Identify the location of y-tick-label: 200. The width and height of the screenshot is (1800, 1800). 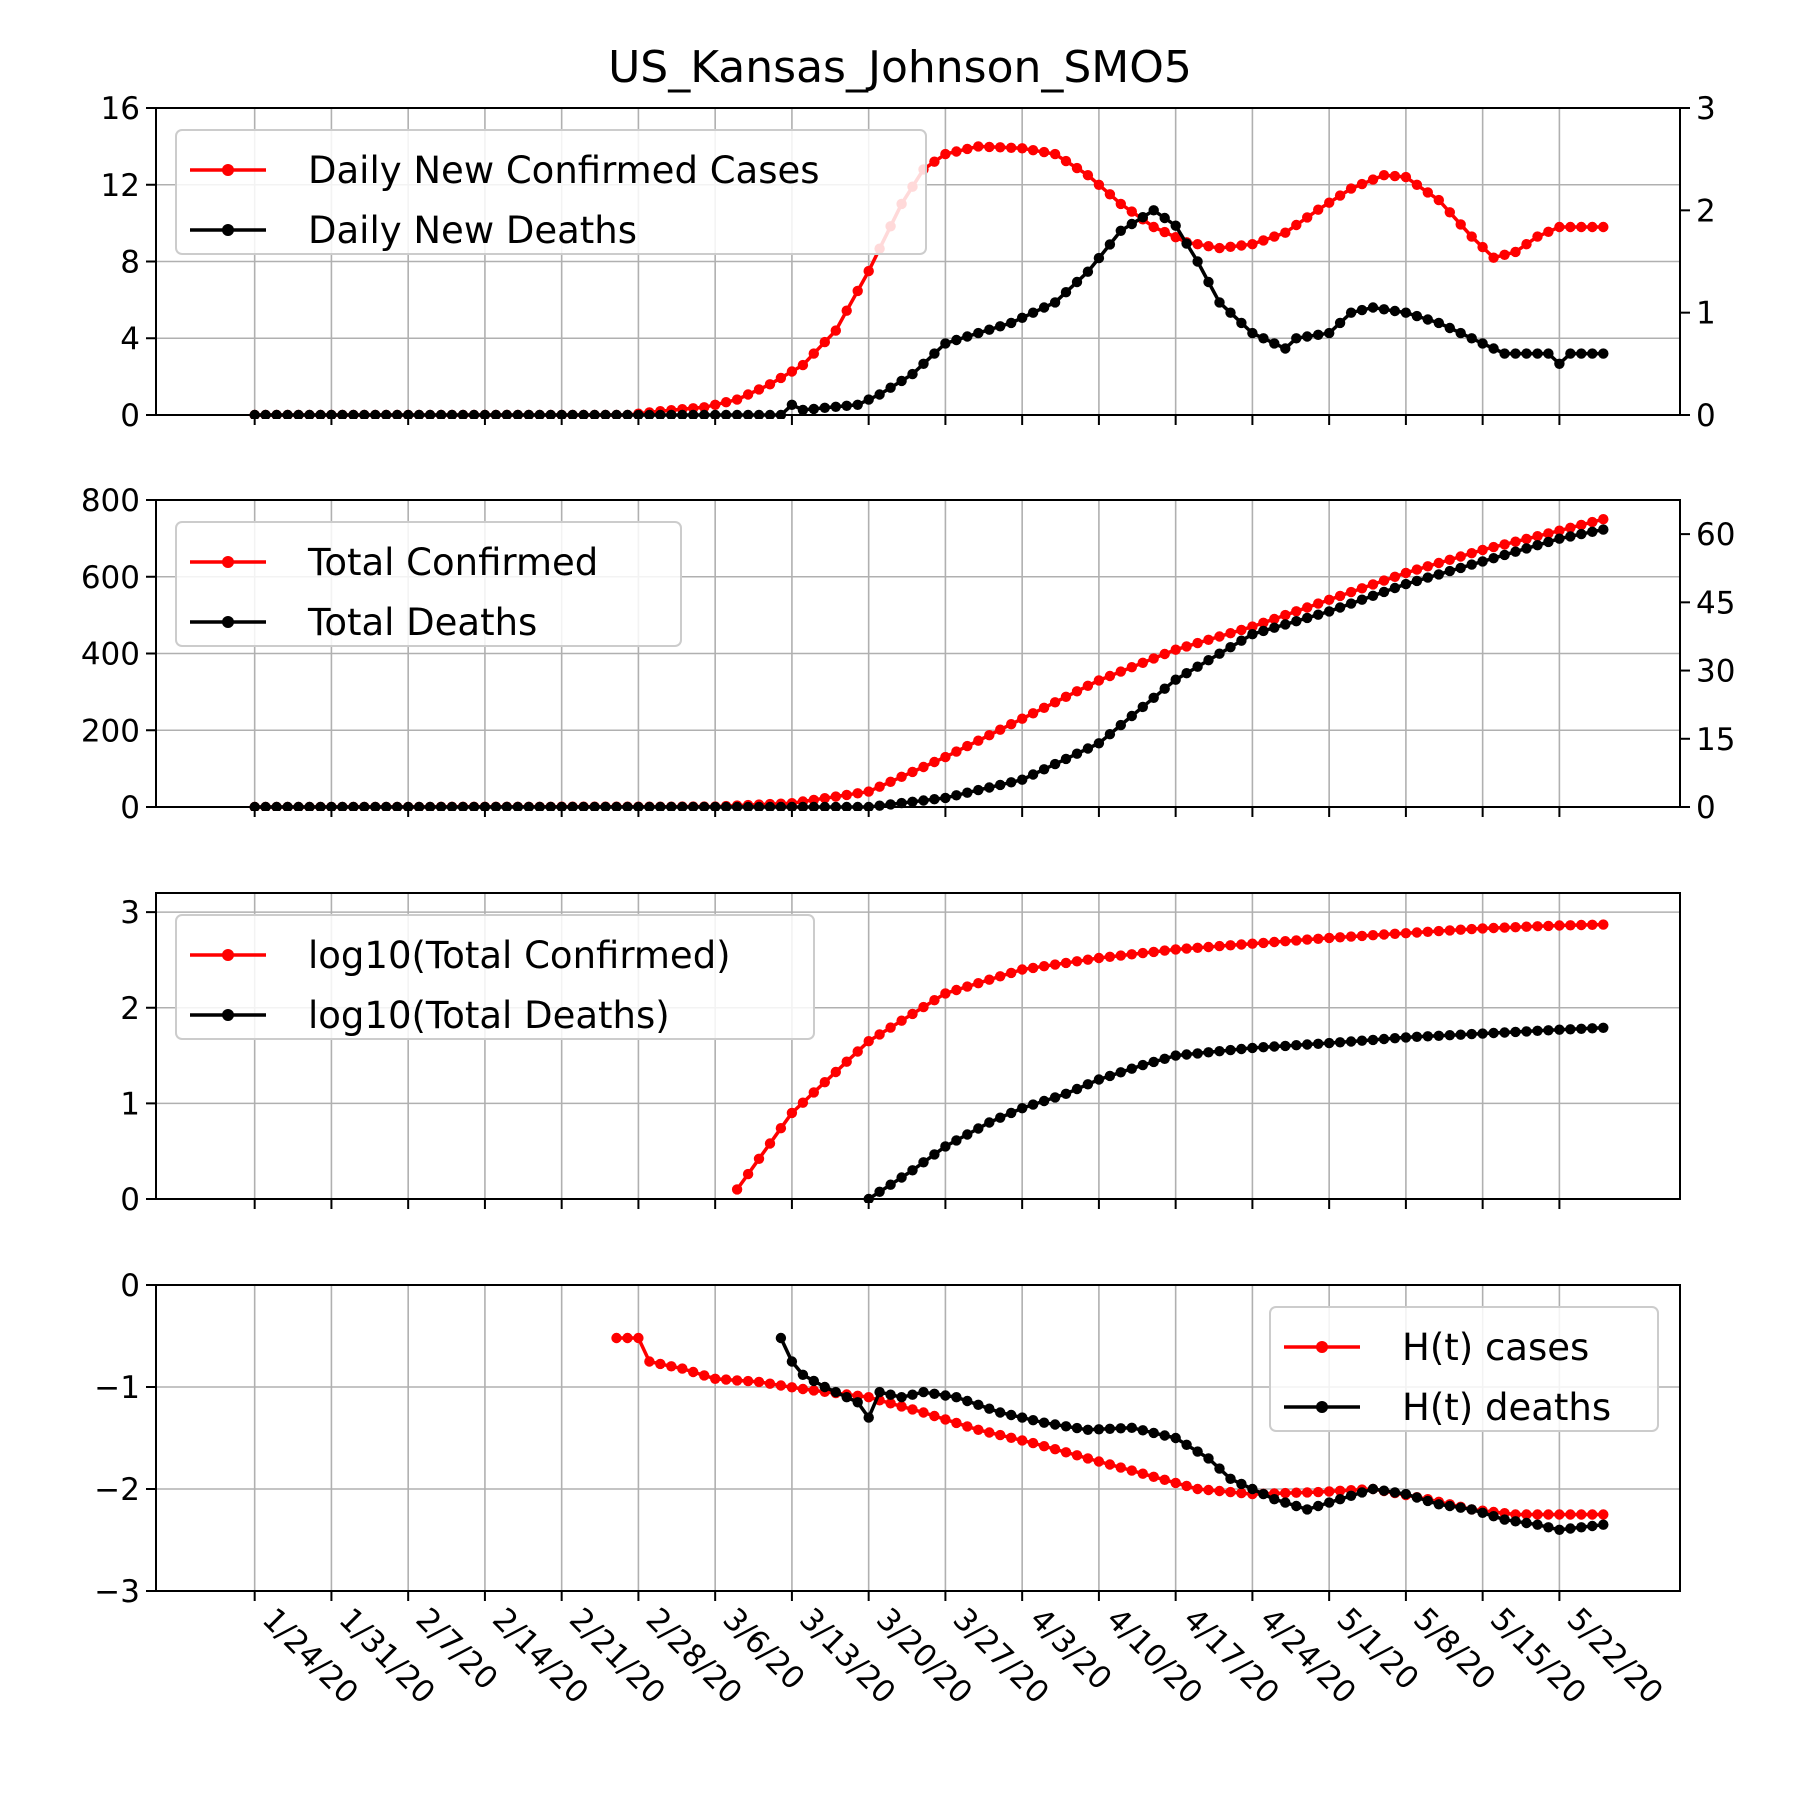
(110, 731).